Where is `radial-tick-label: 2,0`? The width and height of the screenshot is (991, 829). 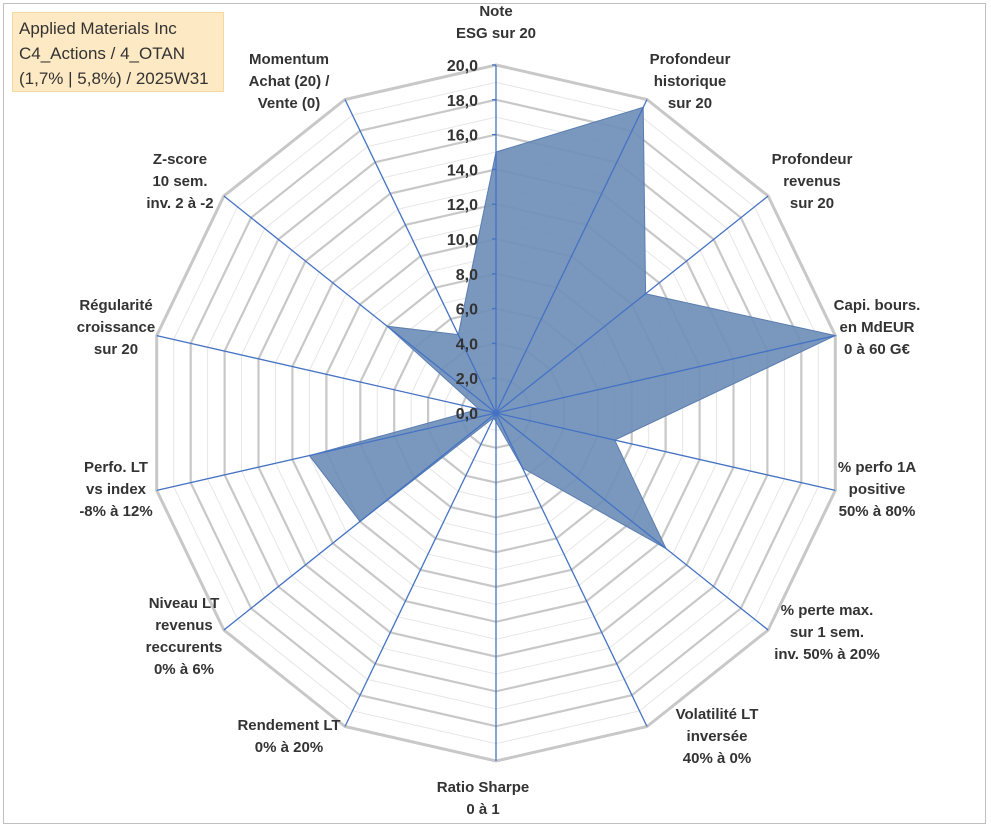
radial-tick-label: 2,0 is located at coordinates (467, 379).